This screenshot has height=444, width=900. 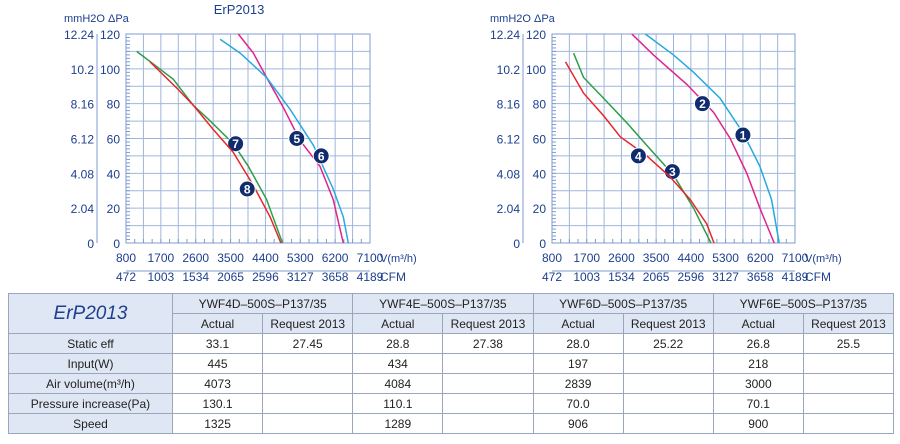 What do you see at coordinates (451, 363) in the screenshot?
I see `table-row: Input(W) 445 434 197 218` at bounding box center [451, 363].